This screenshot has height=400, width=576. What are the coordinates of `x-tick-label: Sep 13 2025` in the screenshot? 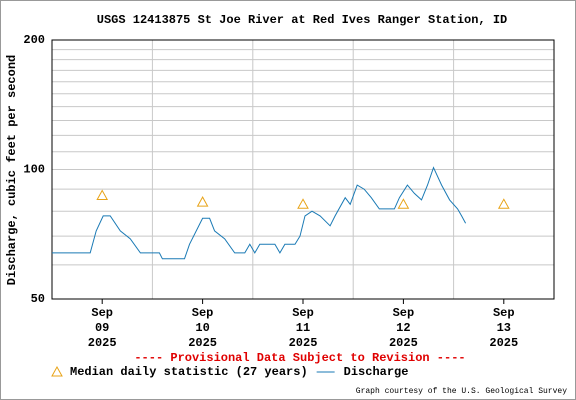 It's located at (504, 328).